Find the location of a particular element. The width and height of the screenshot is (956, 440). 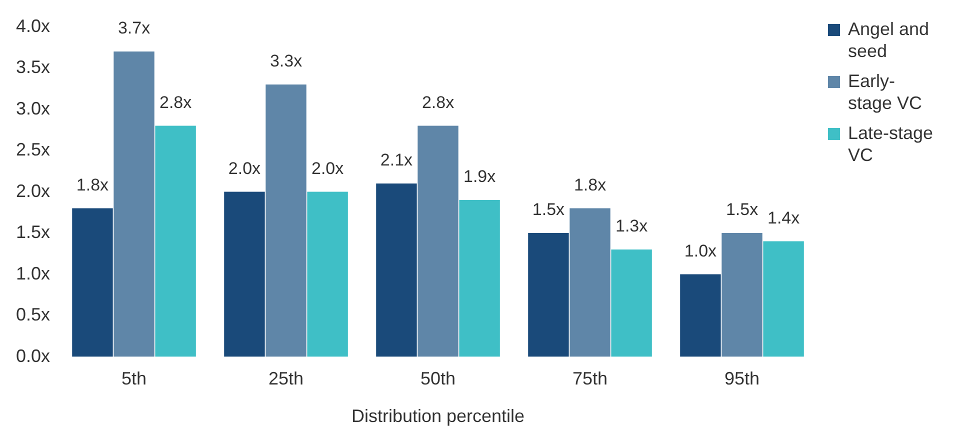

legend-label: Late-stage VC is located at coordinates (891, 144).